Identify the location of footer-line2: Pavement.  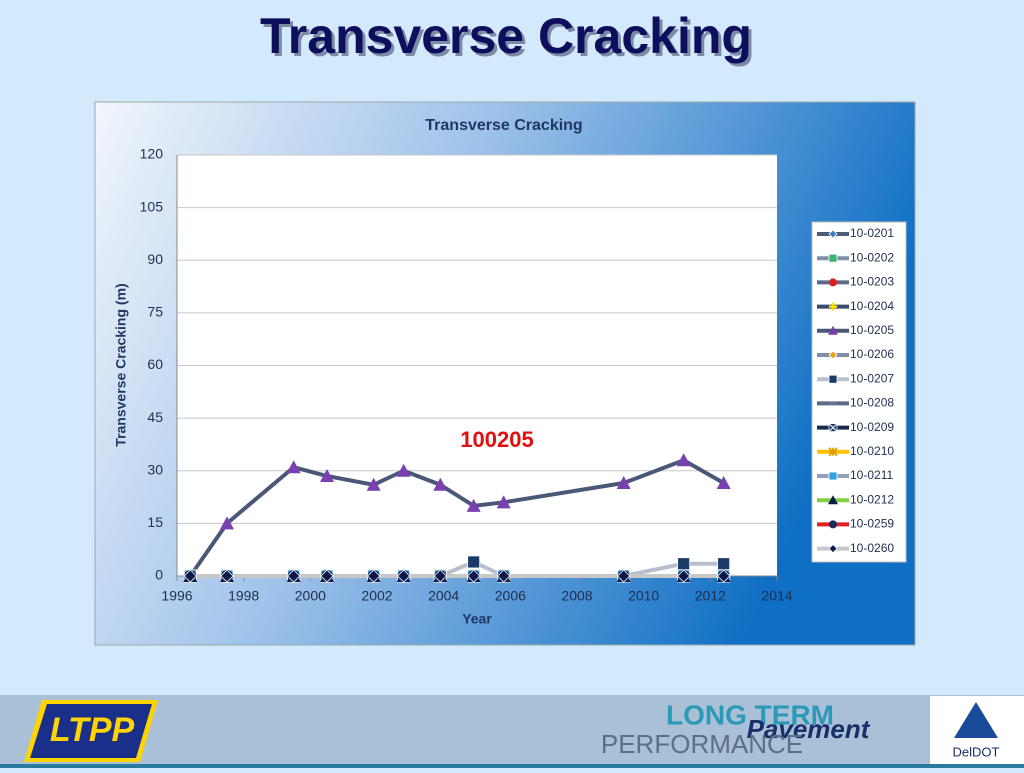
(809, 729).